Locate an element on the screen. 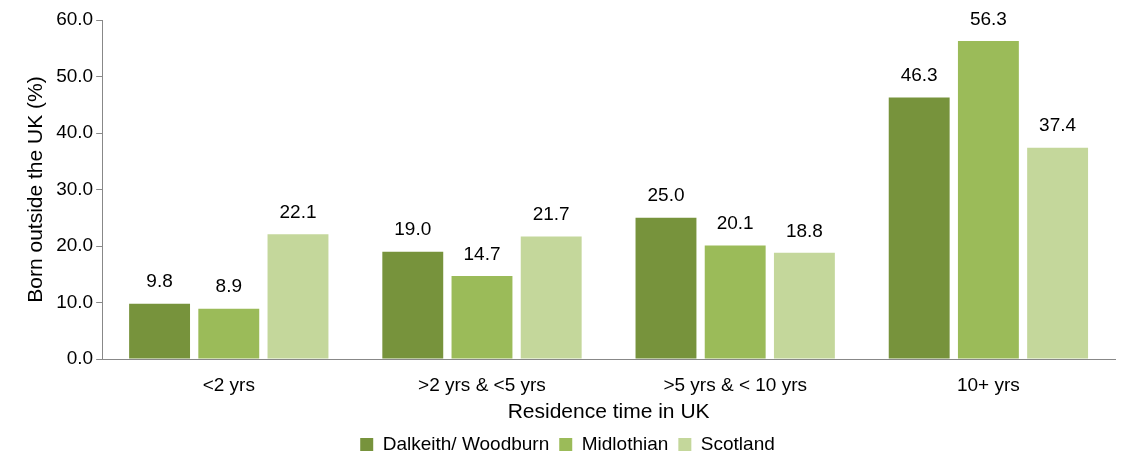 This screenshot has width=1129, height=464. legend-label: Dalkeith/ Woodburn is located at coordinates (466, 443).